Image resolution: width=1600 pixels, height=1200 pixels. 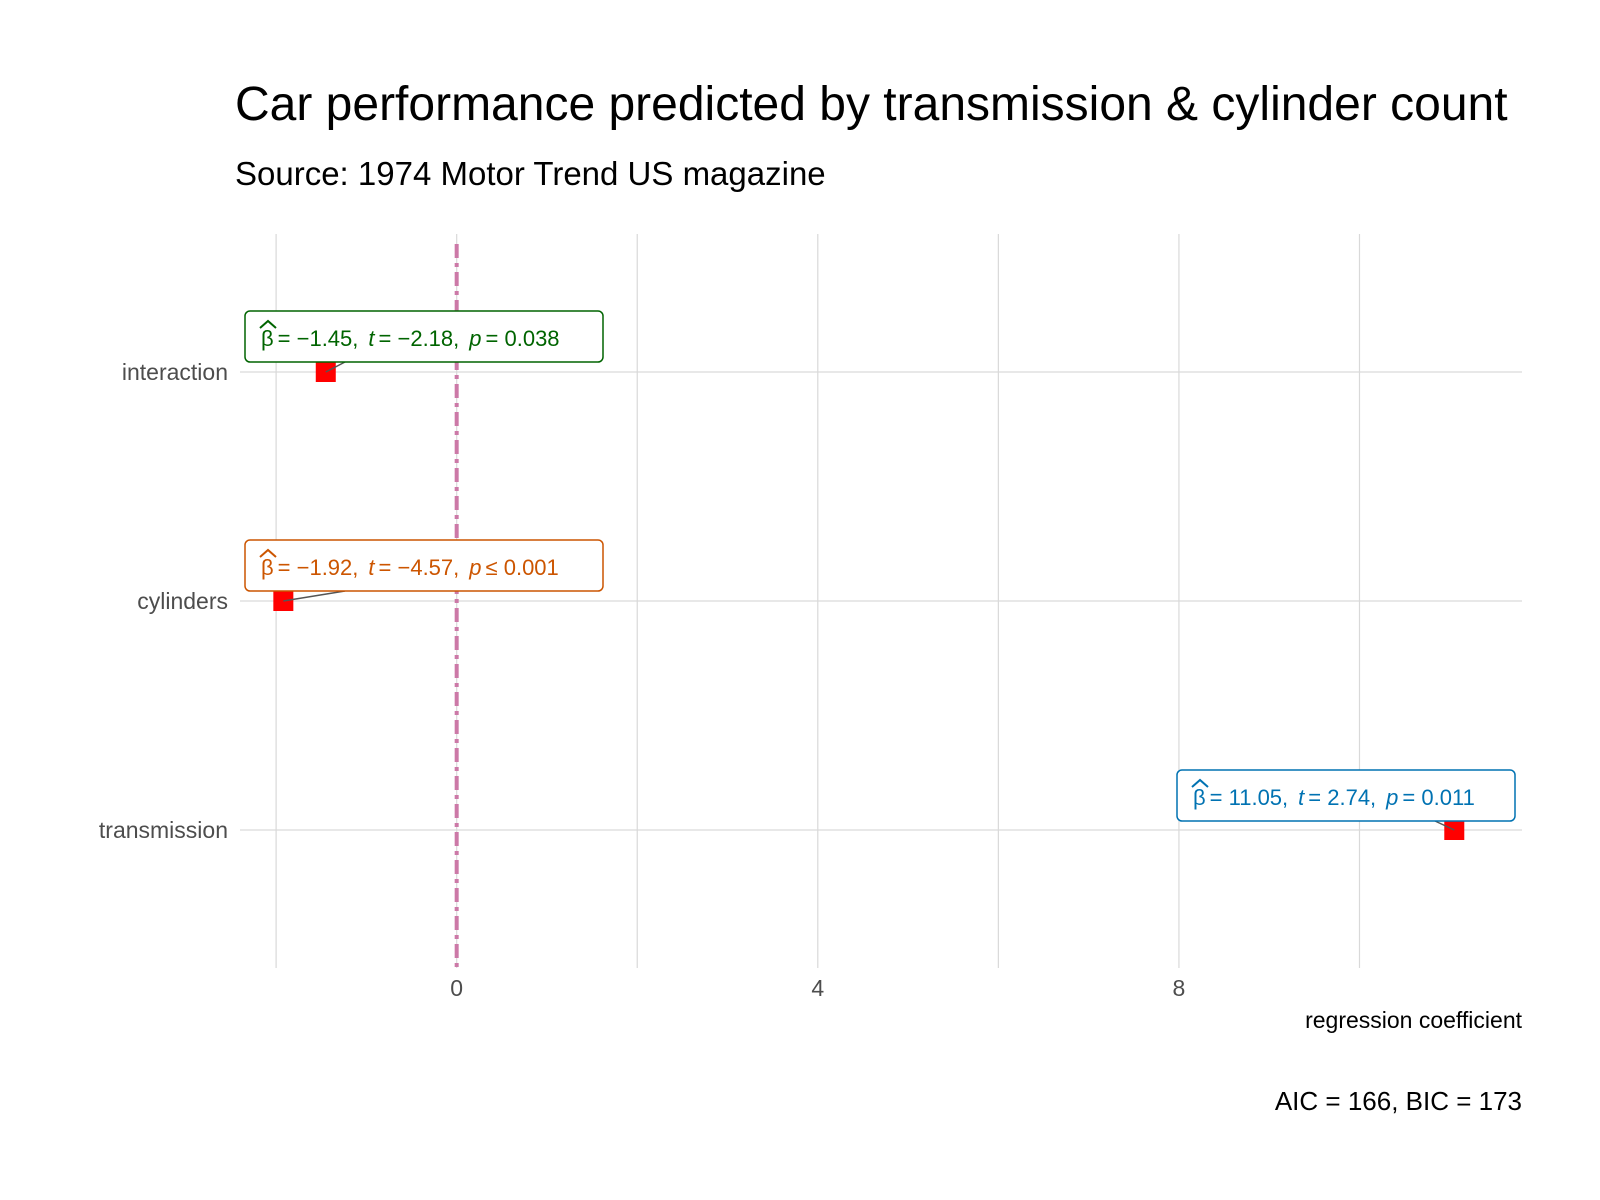 I want to click on x-tick-label: 8, so click(x=1179, y=988).